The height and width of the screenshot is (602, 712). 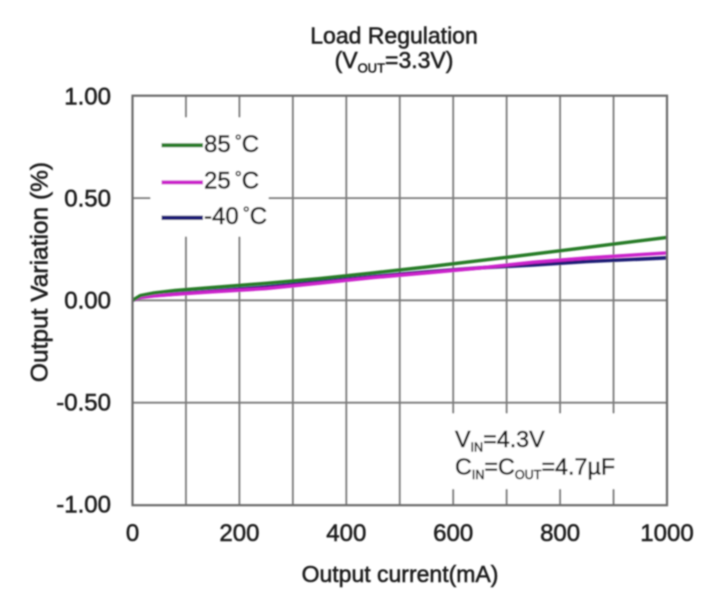 What do you see at coordinates (132, 533) in the screenshot?
I see `svg-text: 0` at bounding box center [132, 533].